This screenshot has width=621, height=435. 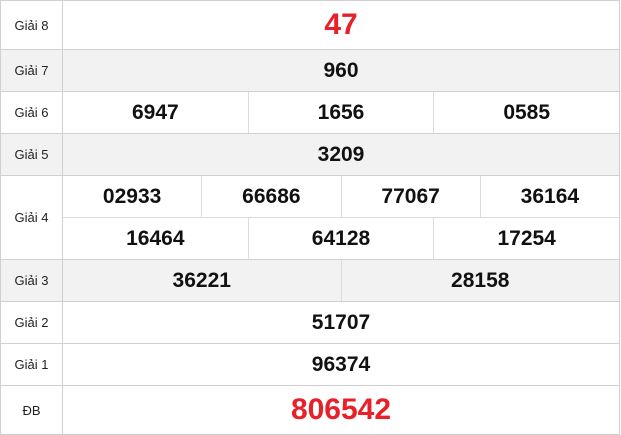 I want to click on prize-number: 47, so click(x=341, y=25).